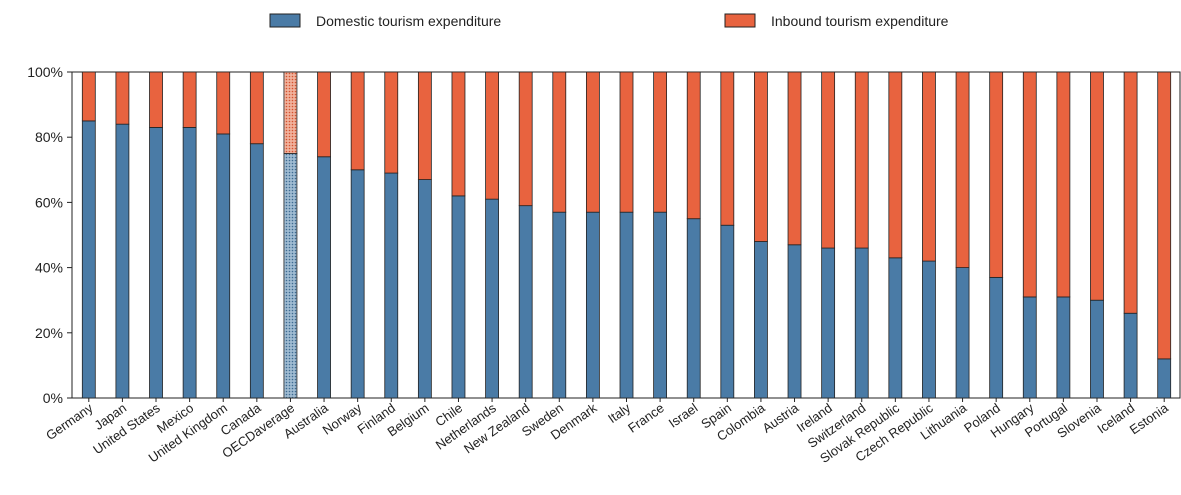  I want to click on legend-swatch-domestic, so click(285, 20).